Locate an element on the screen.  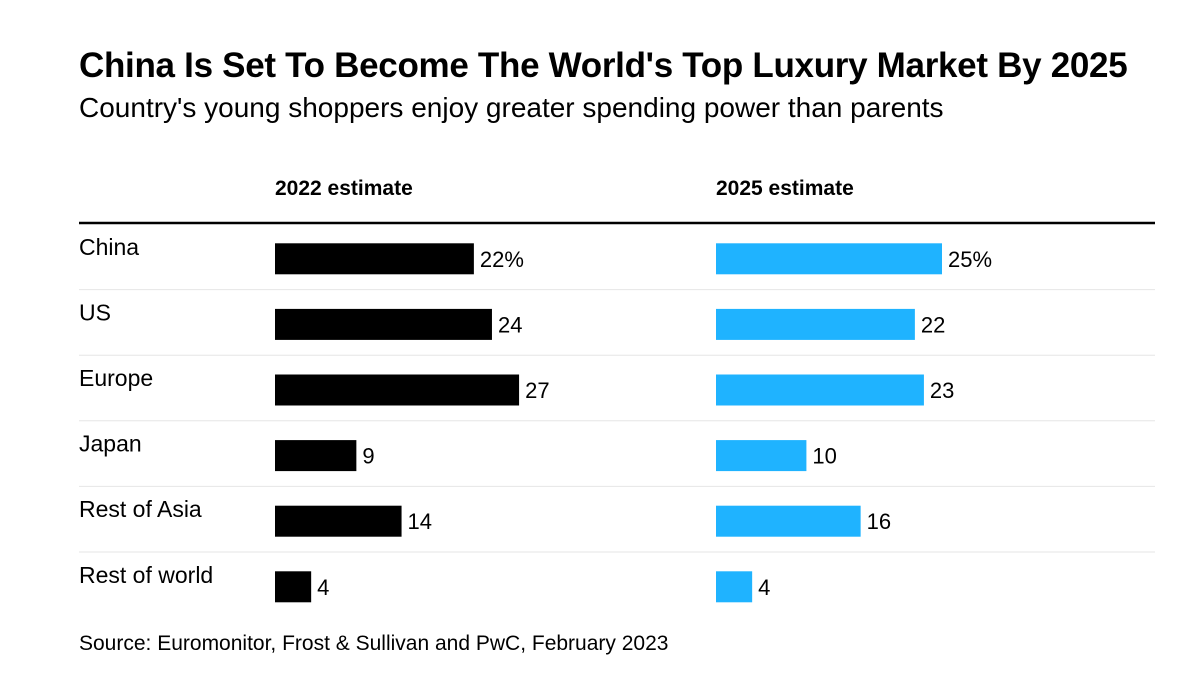
bar-2025-rest-of-world is located at coordinates (734, 587).